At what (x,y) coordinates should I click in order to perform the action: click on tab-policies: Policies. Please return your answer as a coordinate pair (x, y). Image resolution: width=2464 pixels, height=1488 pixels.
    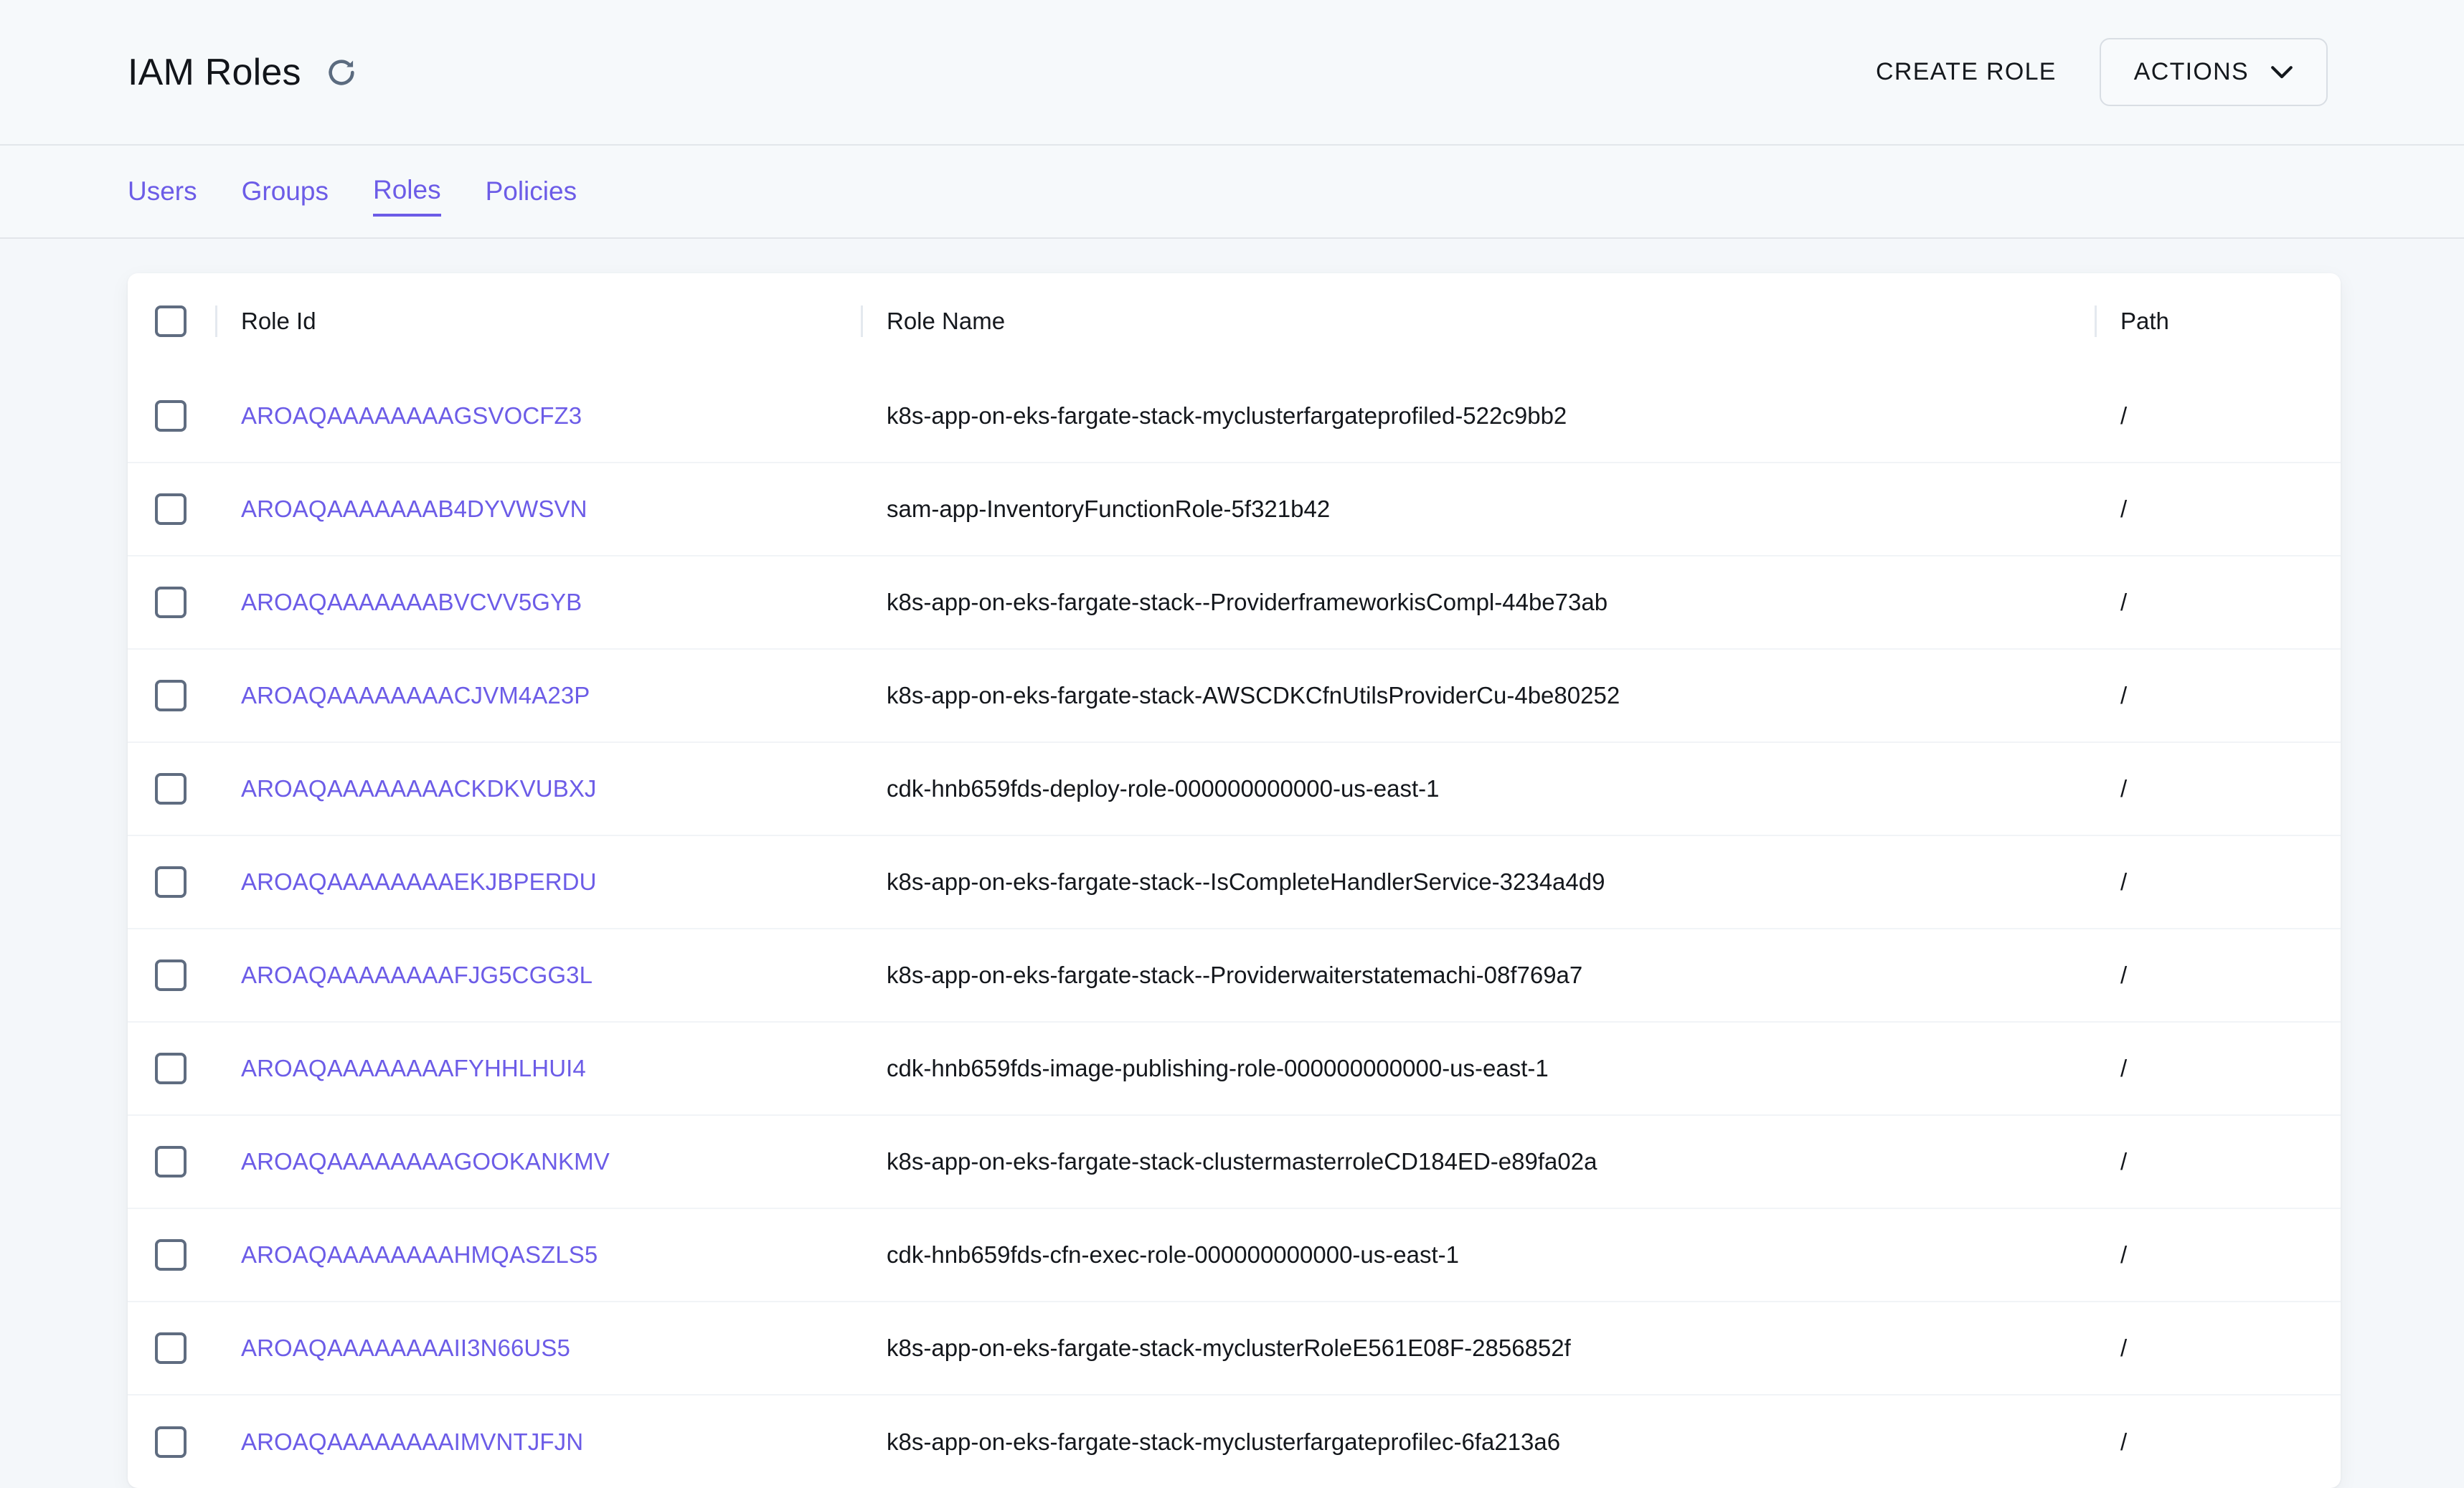
    Looking at the image, I should click on (531, 191).